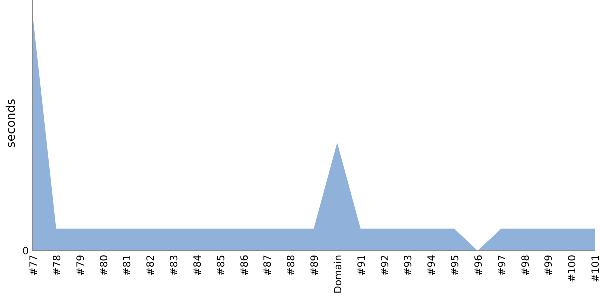  Describe the element at coordinates (292, 265) in the screenshot. I see `x-tick-label: #88` at that location.